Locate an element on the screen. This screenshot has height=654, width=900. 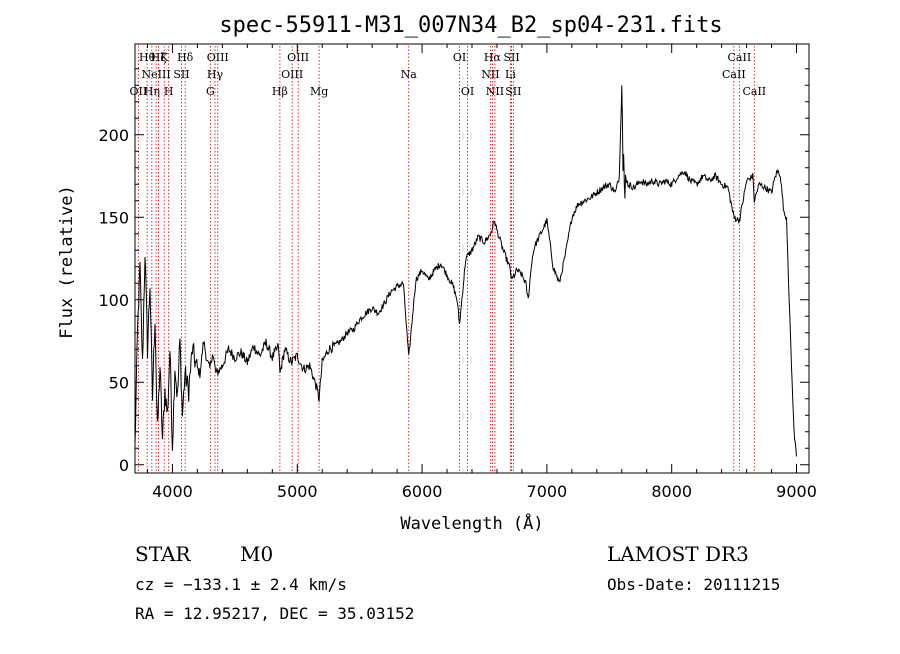
coordinates: RA = 12.95217, DEC = 35.03152 is located at coordinates (274, 613).